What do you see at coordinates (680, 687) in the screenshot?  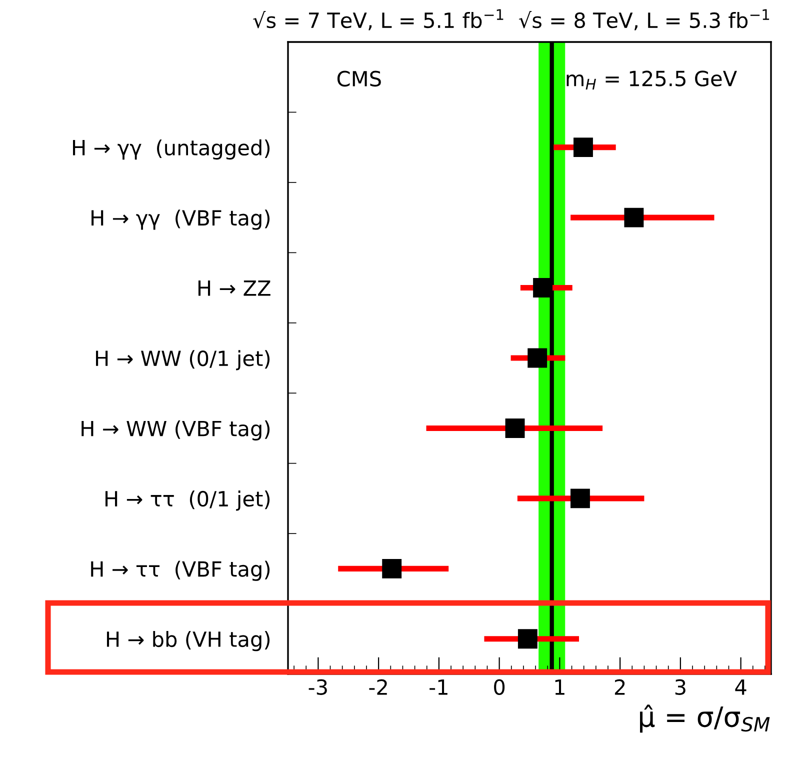 I see `x-tick-label: 3` at bounding box center [680, 687].